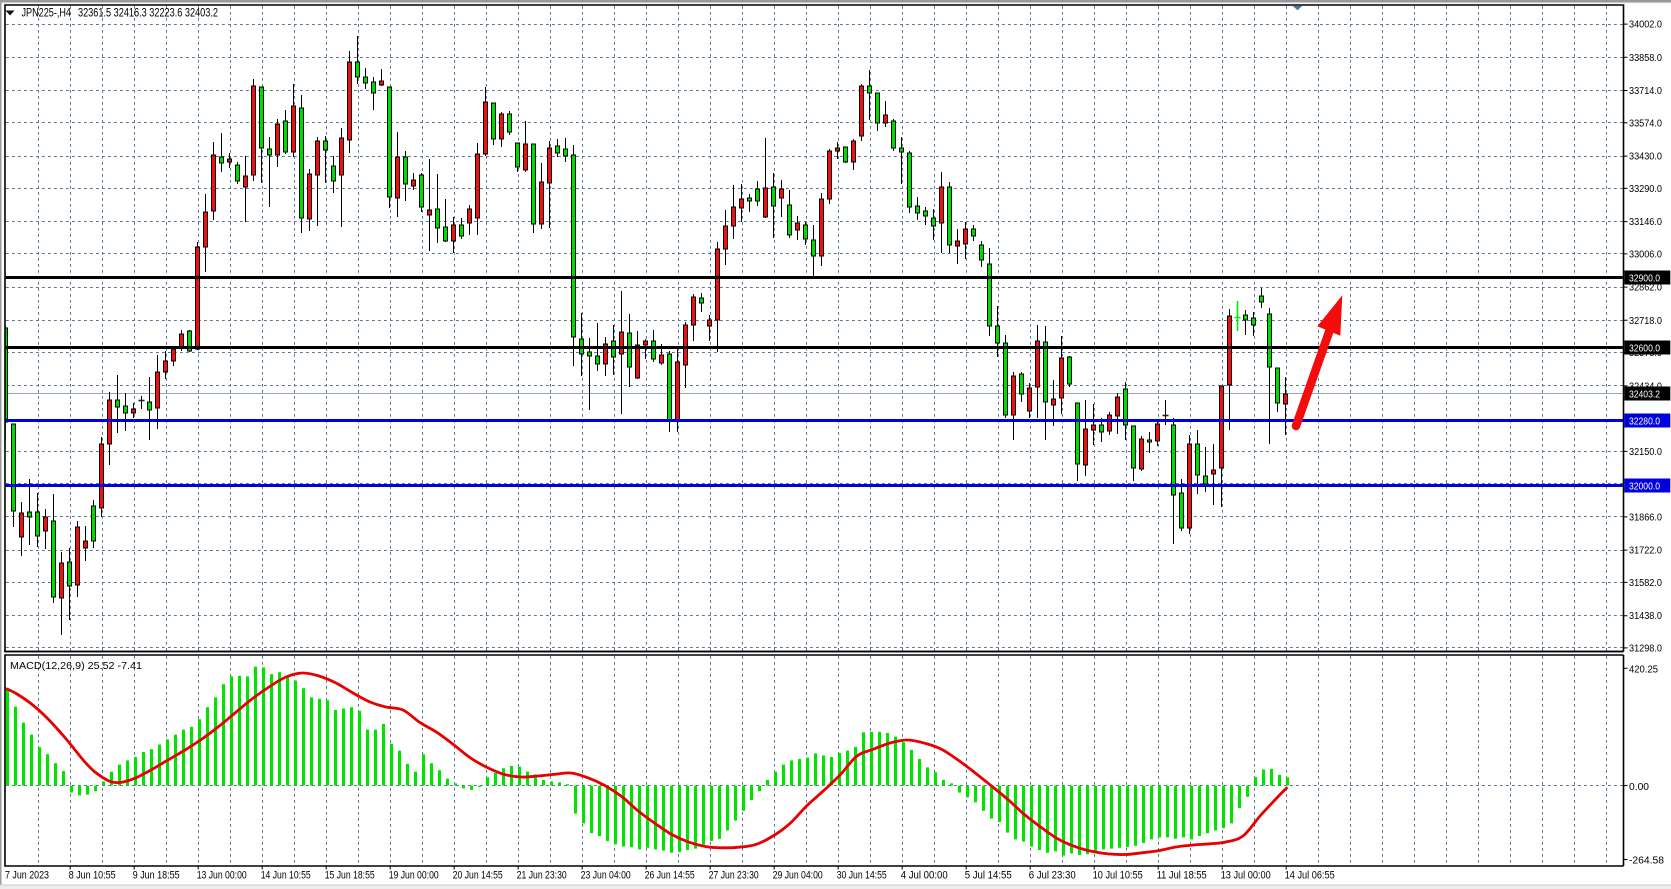  Describe the element at coordinates (1246, 876) in the screenshot. I see `svg-text: 13 Jul 00:00` at that location.